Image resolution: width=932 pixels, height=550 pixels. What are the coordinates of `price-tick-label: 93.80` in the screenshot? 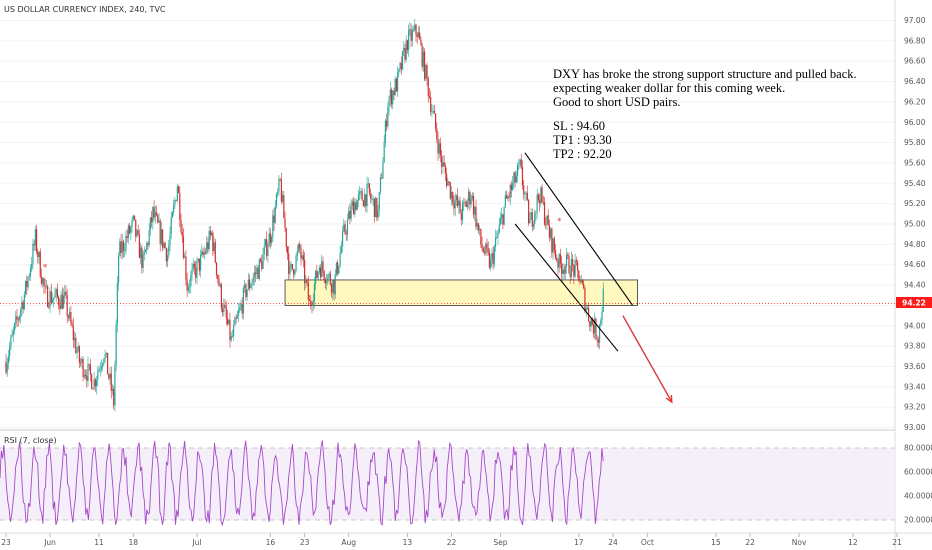 It's located at (915, 346).